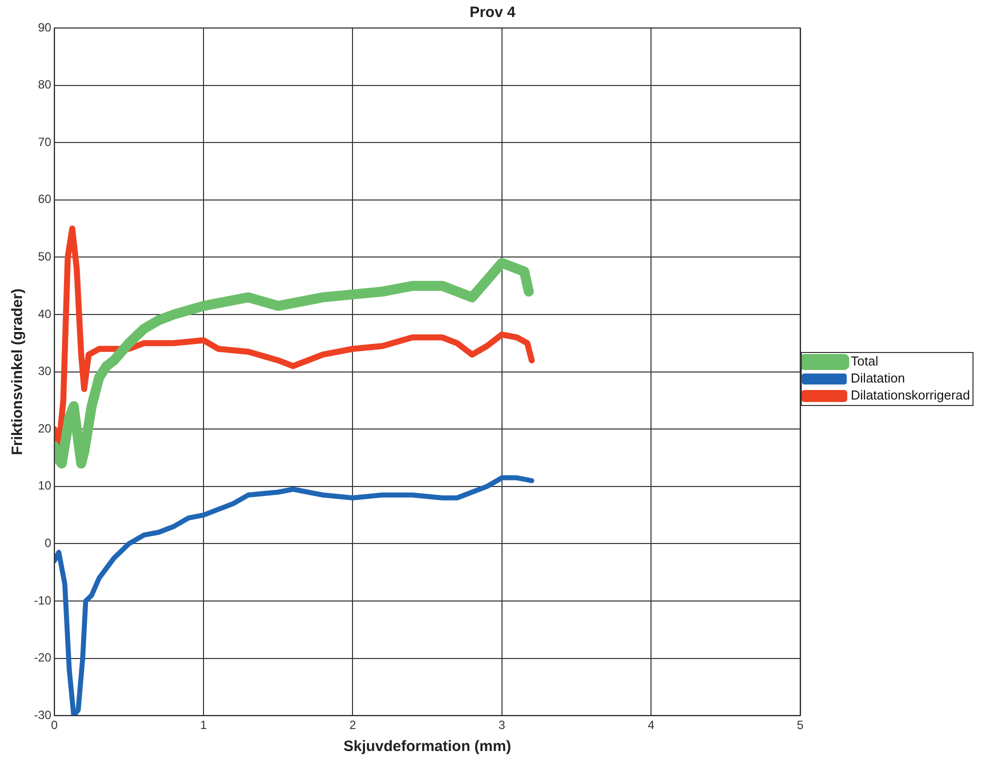 Image resolution: width=1000 pixels, height=763 pixels. I want to click on legend-label: Total, so click(864, 361).